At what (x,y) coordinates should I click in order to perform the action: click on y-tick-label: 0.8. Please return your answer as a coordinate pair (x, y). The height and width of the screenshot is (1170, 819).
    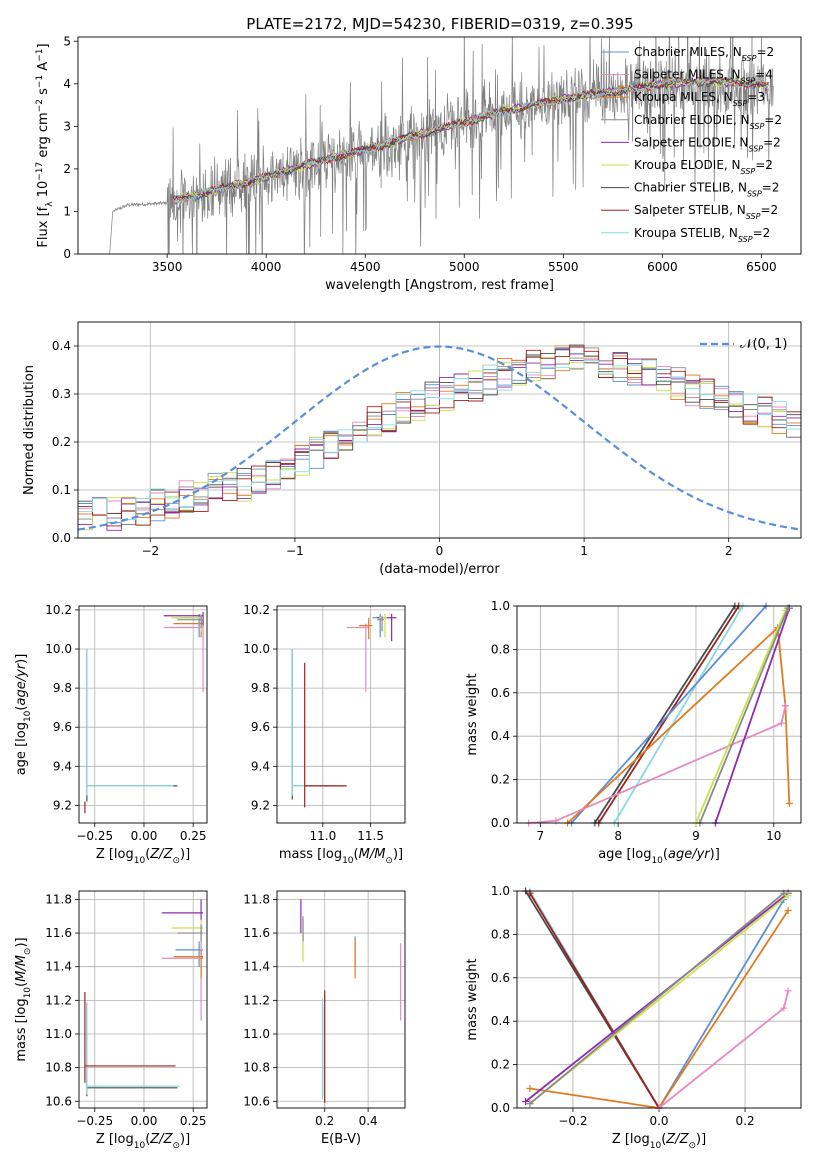
    Looking at the image, I should click on (500, 934).